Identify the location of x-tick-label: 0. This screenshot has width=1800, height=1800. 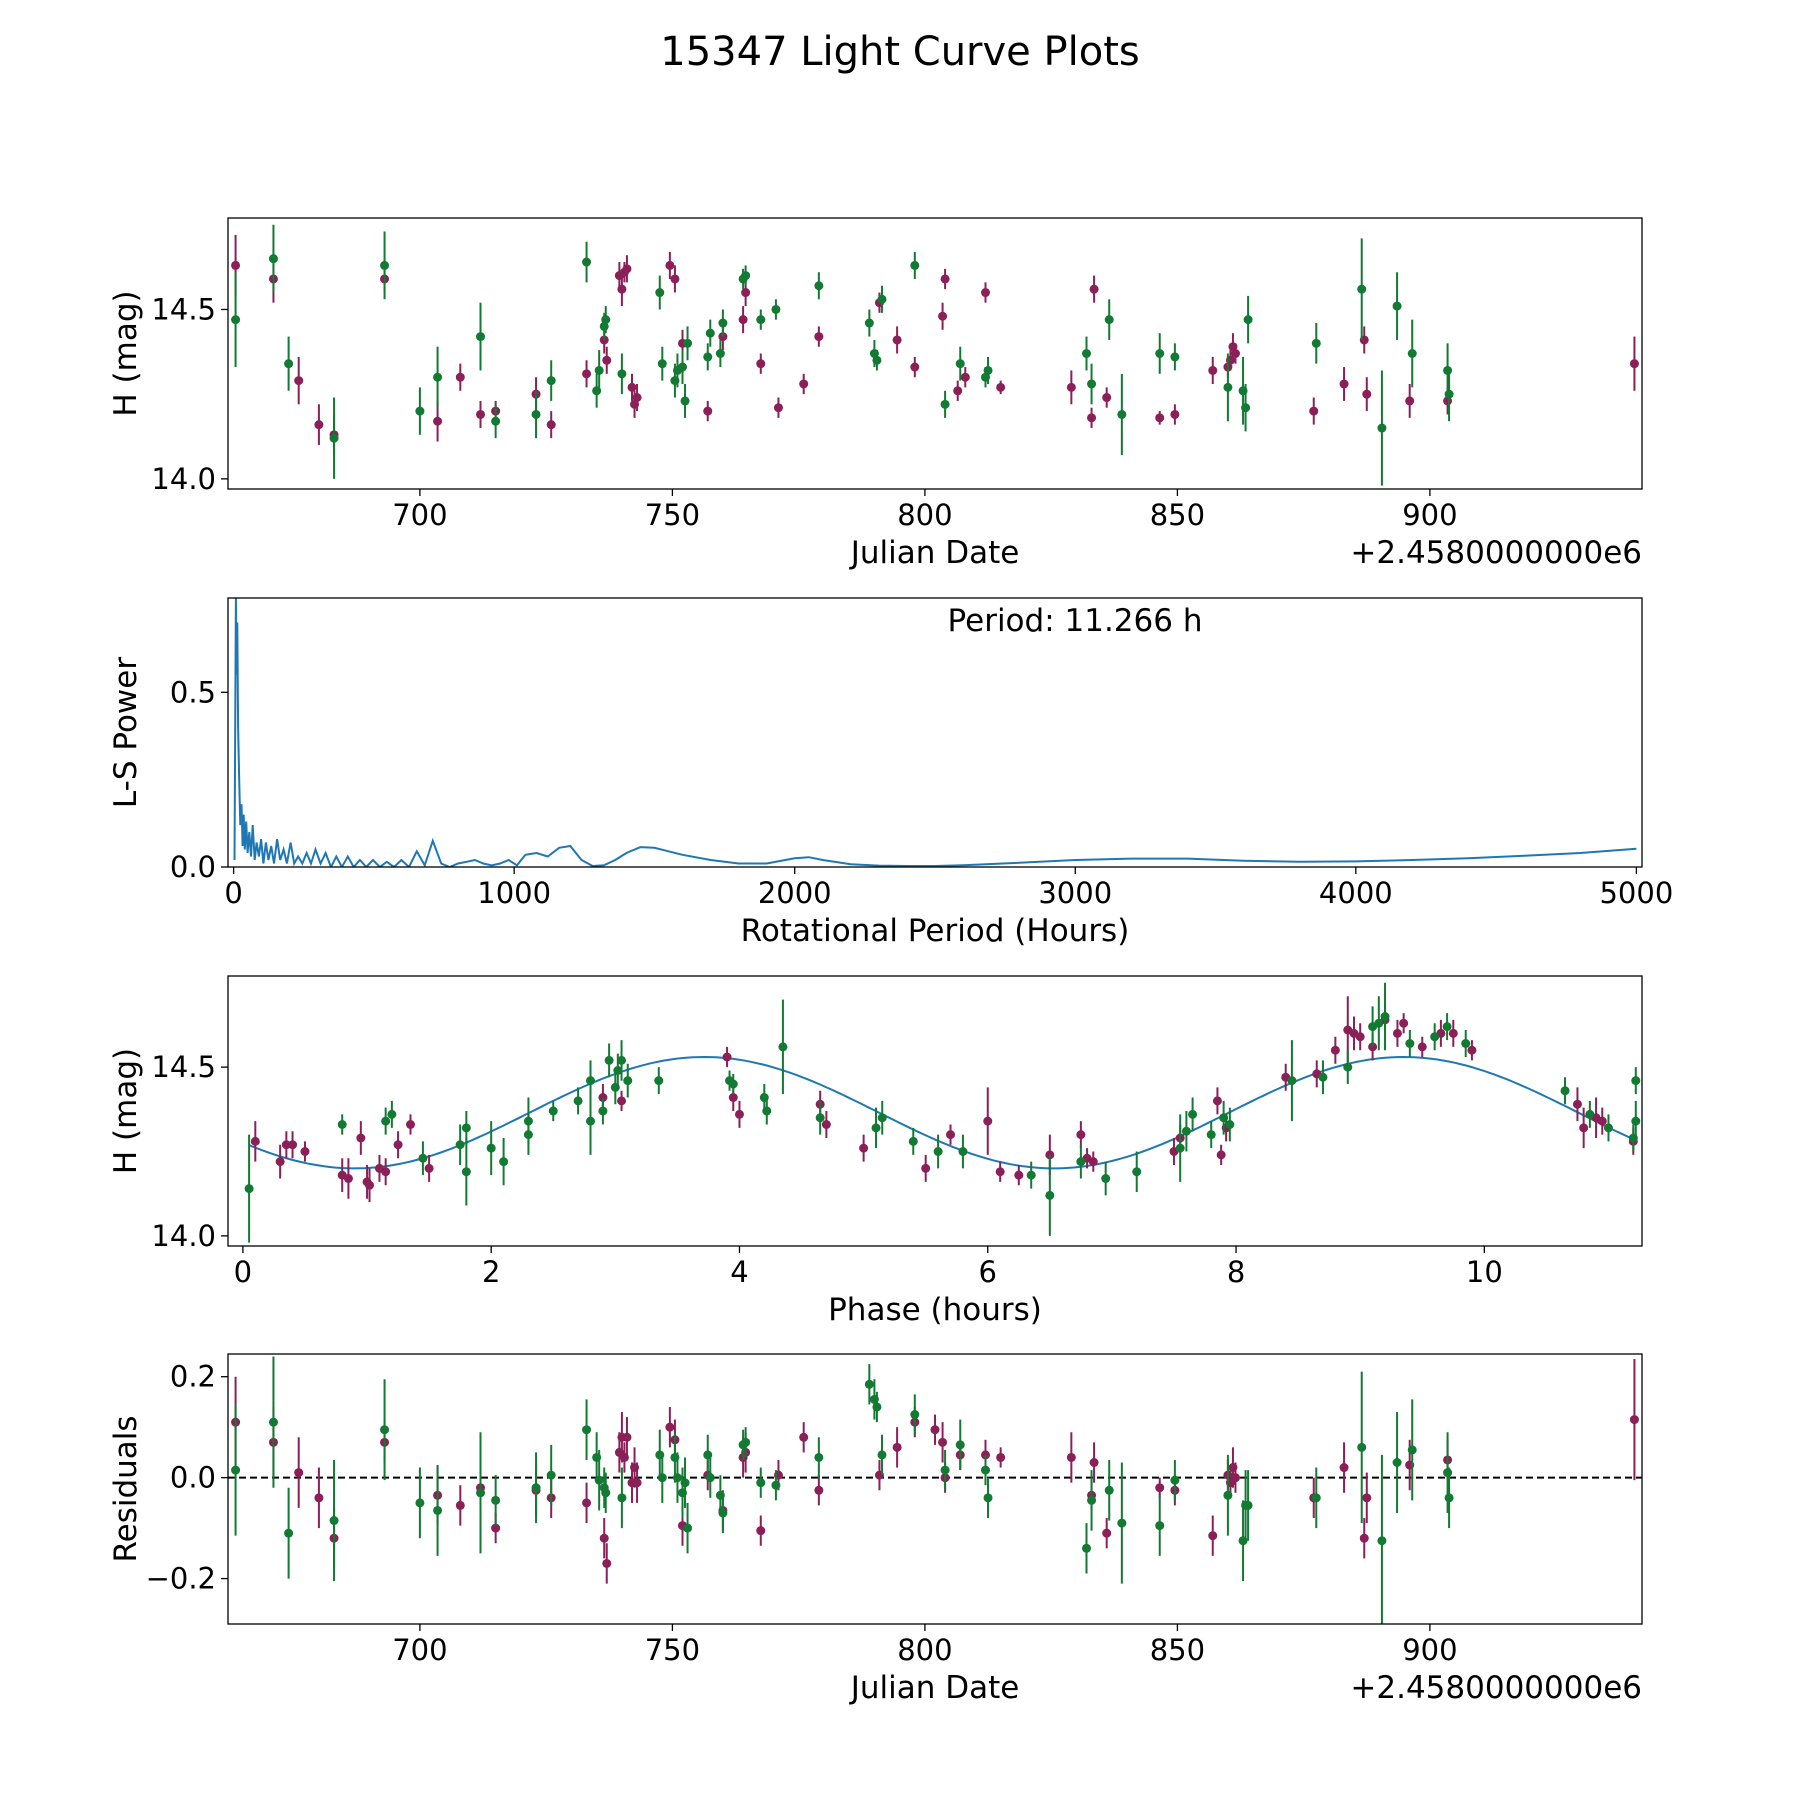
(243, 1272).